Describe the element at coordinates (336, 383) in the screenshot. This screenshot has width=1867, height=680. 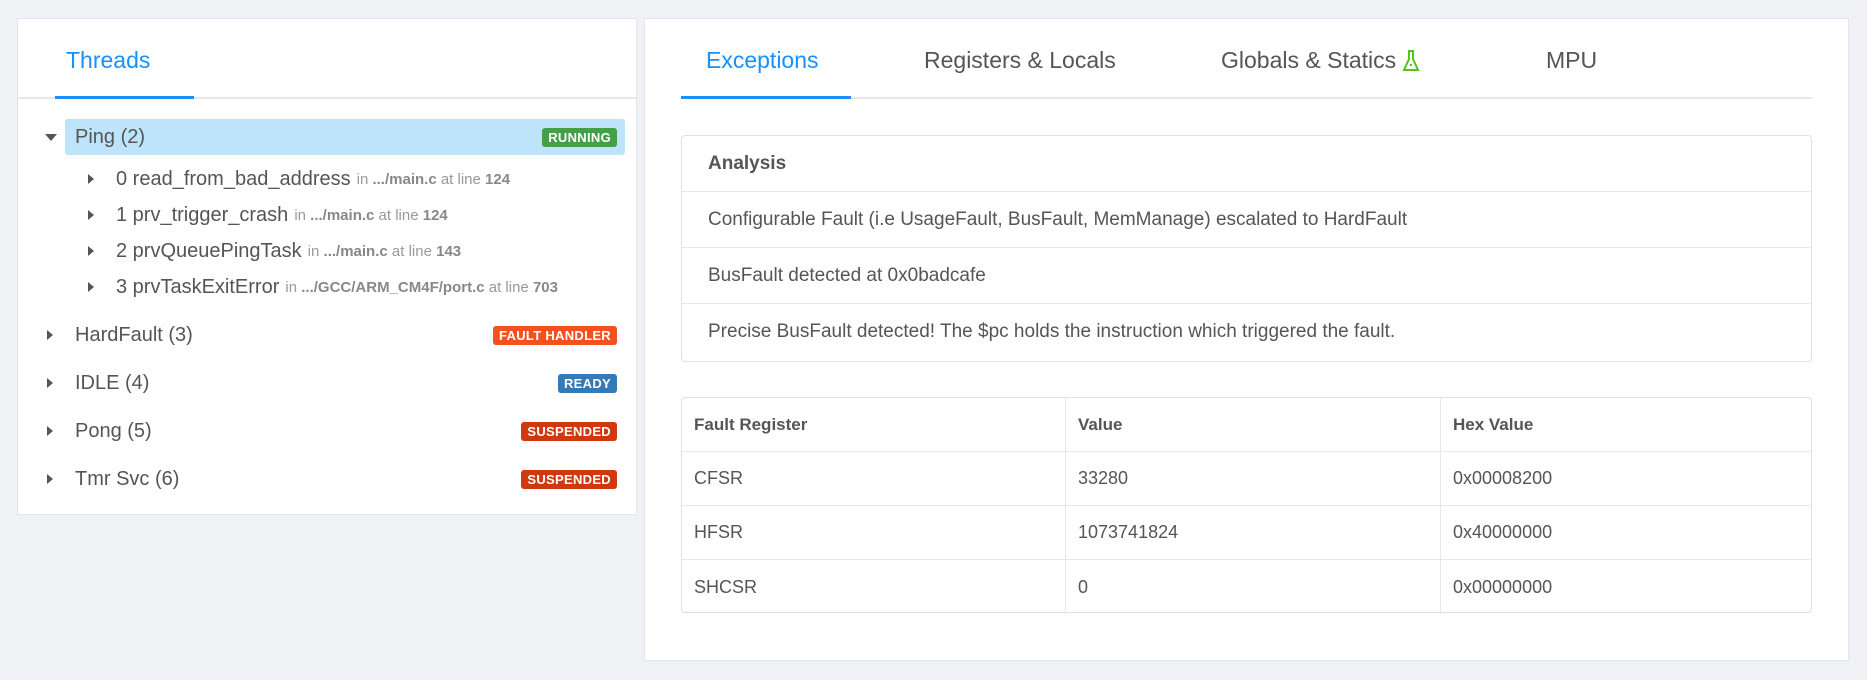
I see `thread-row: IDLE (4) READY` at that location.